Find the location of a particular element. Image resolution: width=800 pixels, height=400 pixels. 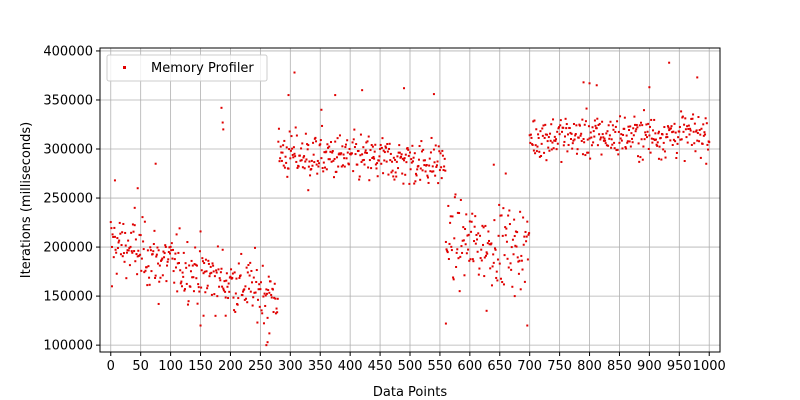

x-tick-label: 150 is located at coordinates (200, 366).